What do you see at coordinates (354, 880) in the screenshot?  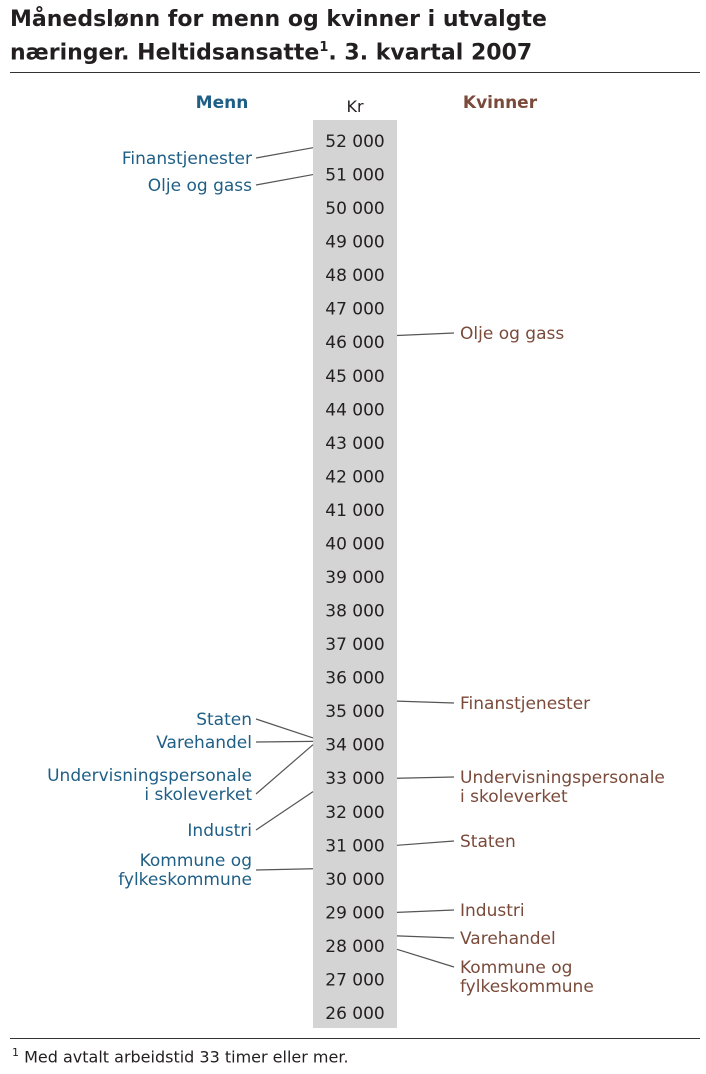 I see `tick-label: 30 000` at bounding box center [354, 880].